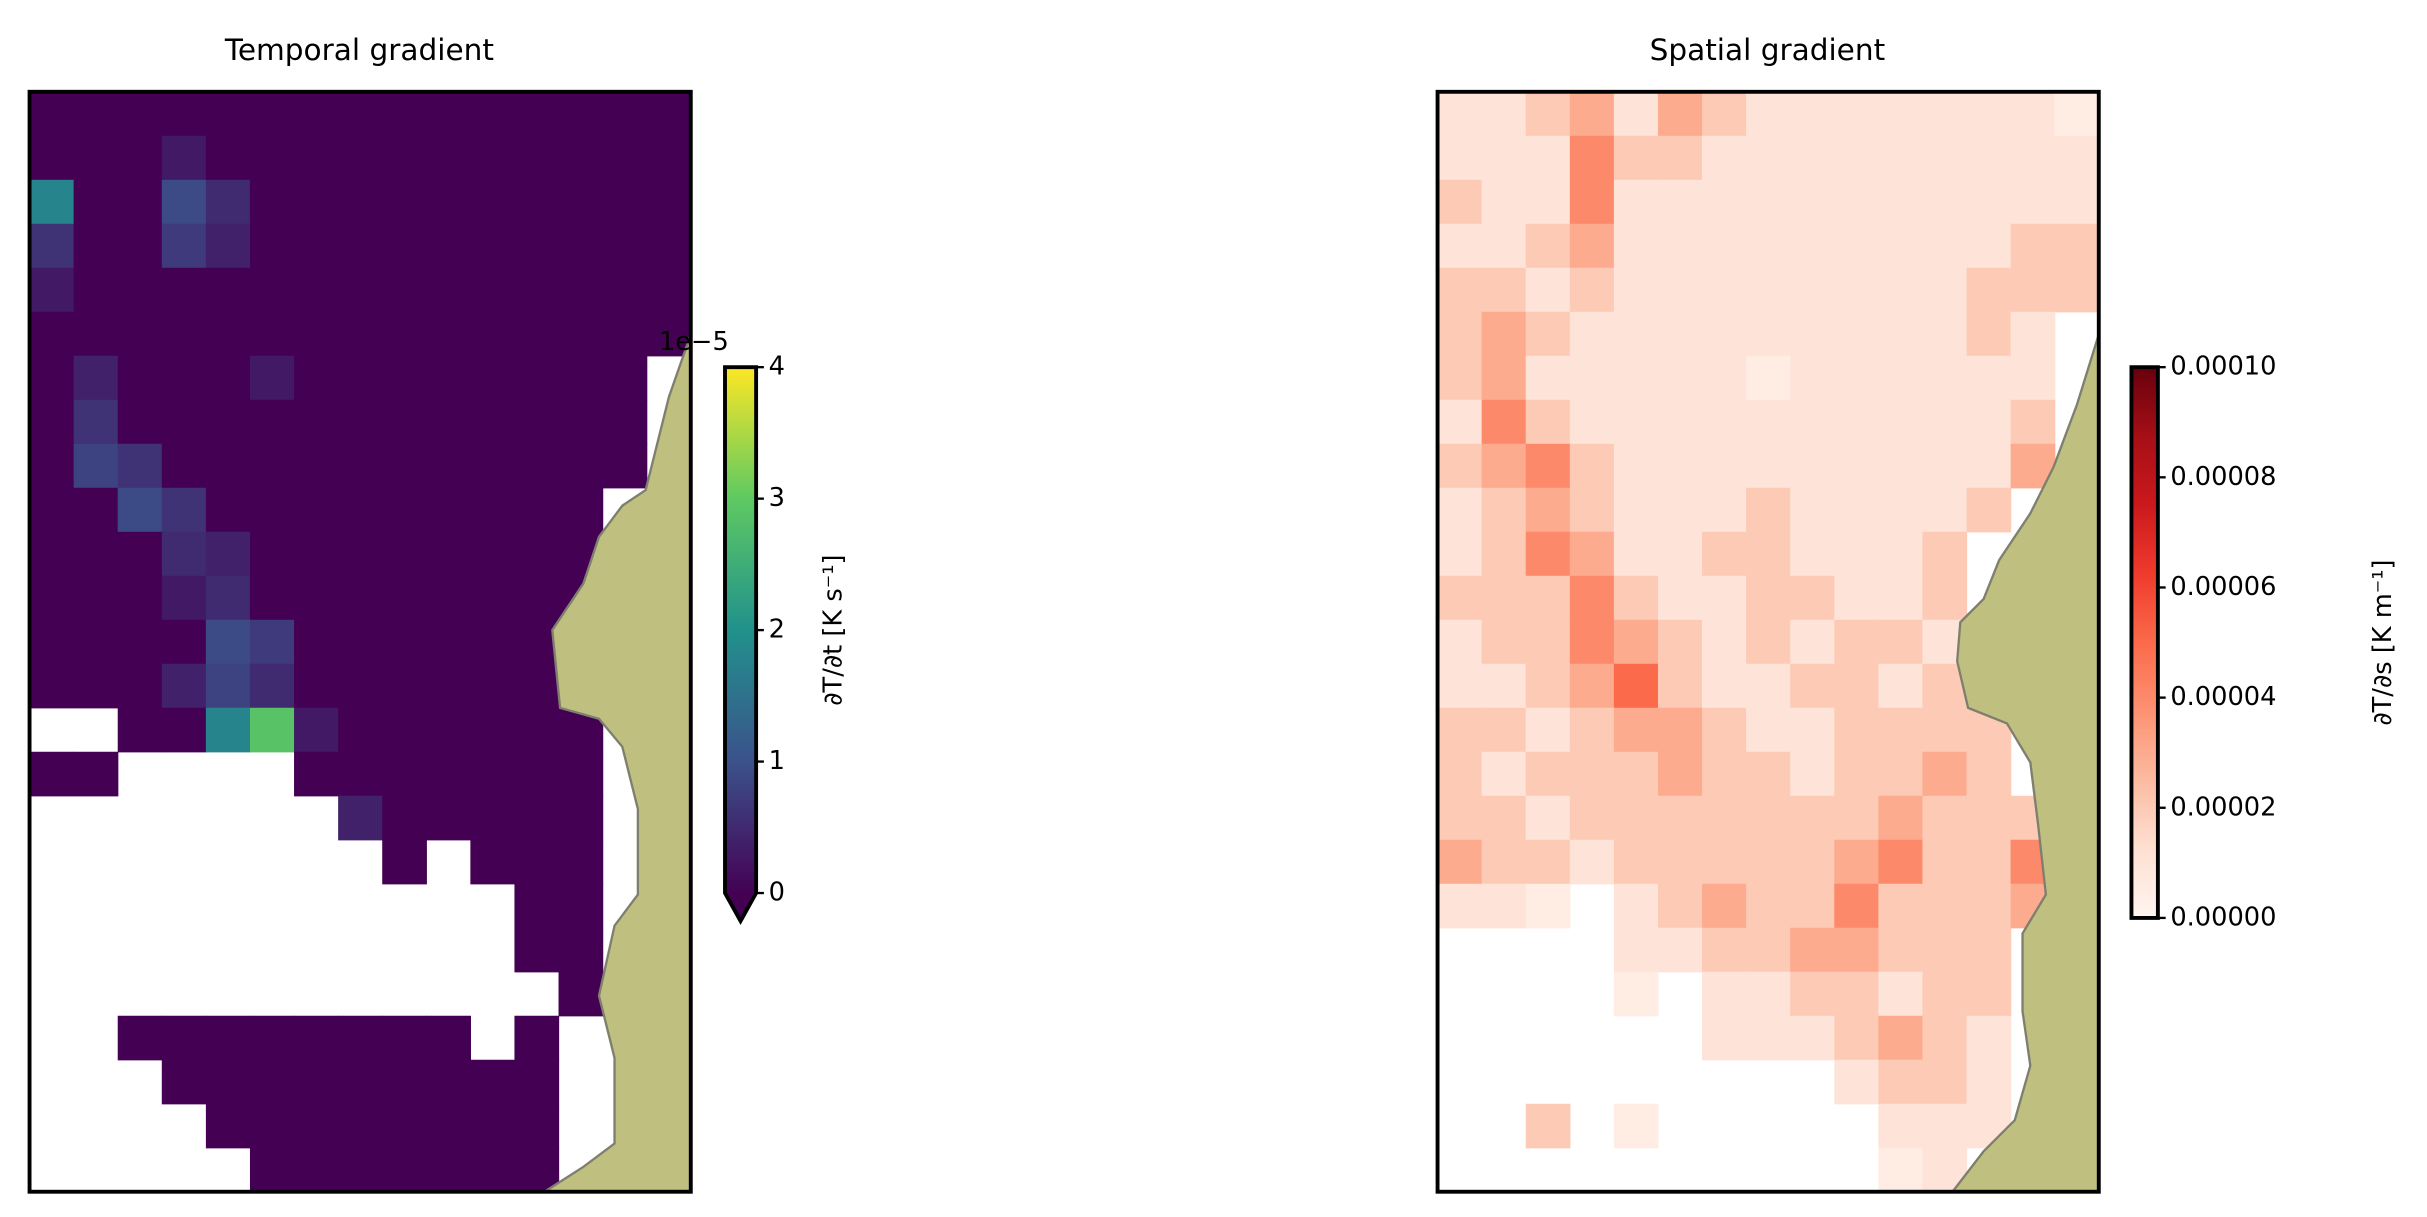  Describe the element at coordinates (2223, 477) in the screenshot. I see `colorbar-tick-label: 0.00008` at that location.